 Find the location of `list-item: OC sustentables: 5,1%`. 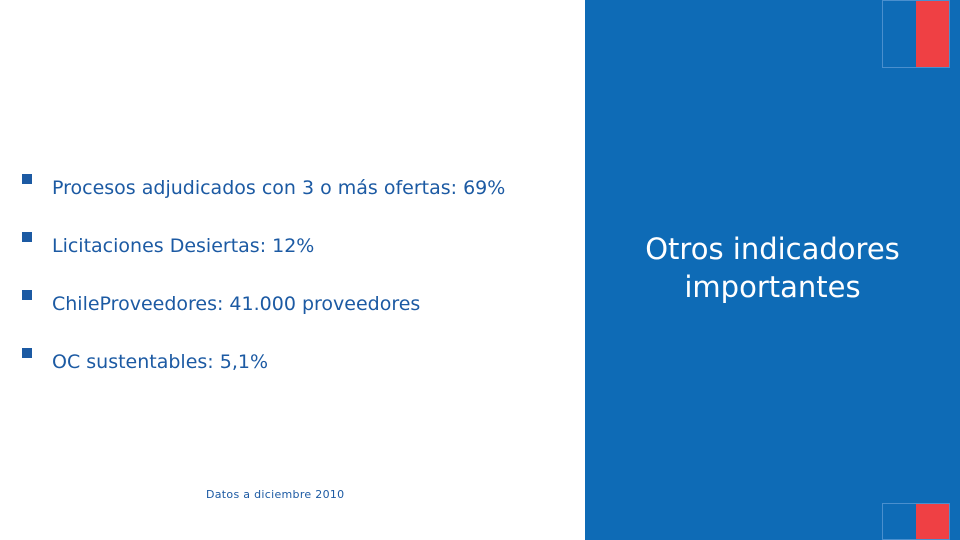

list-item: OC sustentables: 5,1% is located at coordinates (302, 373).